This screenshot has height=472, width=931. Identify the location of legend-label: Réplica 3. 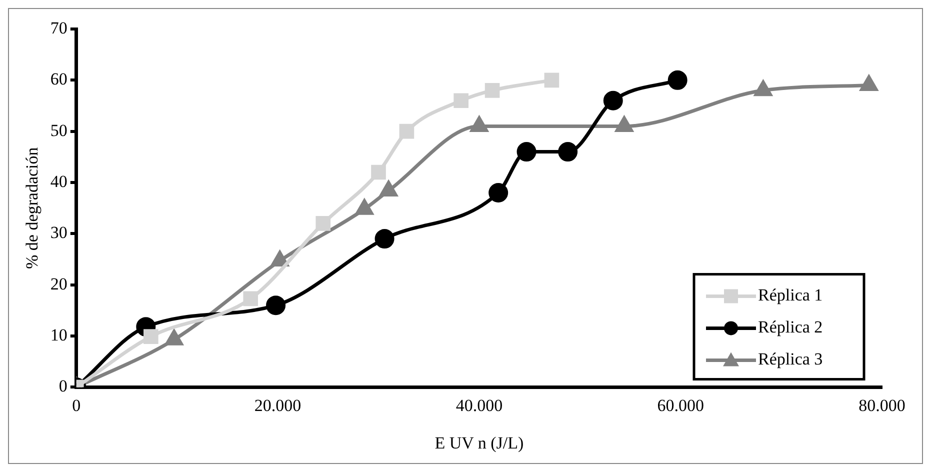
(790, 359).